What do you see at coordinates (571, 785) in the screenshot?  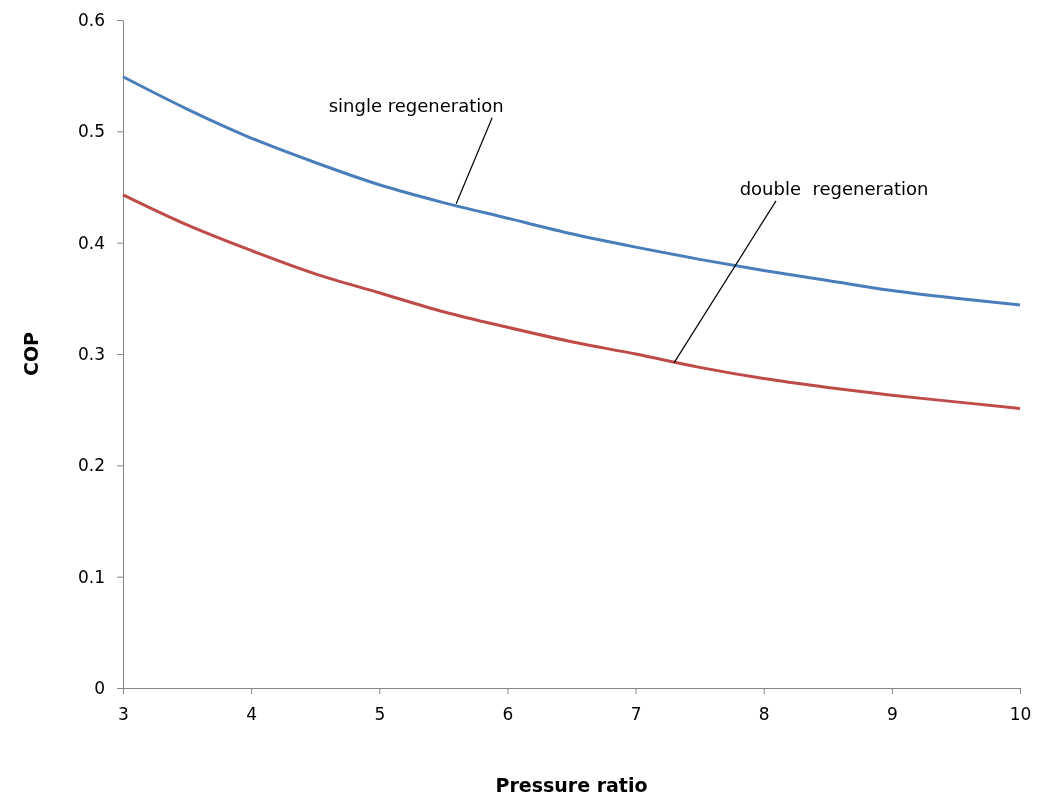 I see `x-axis-title: Pressure ratio` at bounding box center [571, 785].